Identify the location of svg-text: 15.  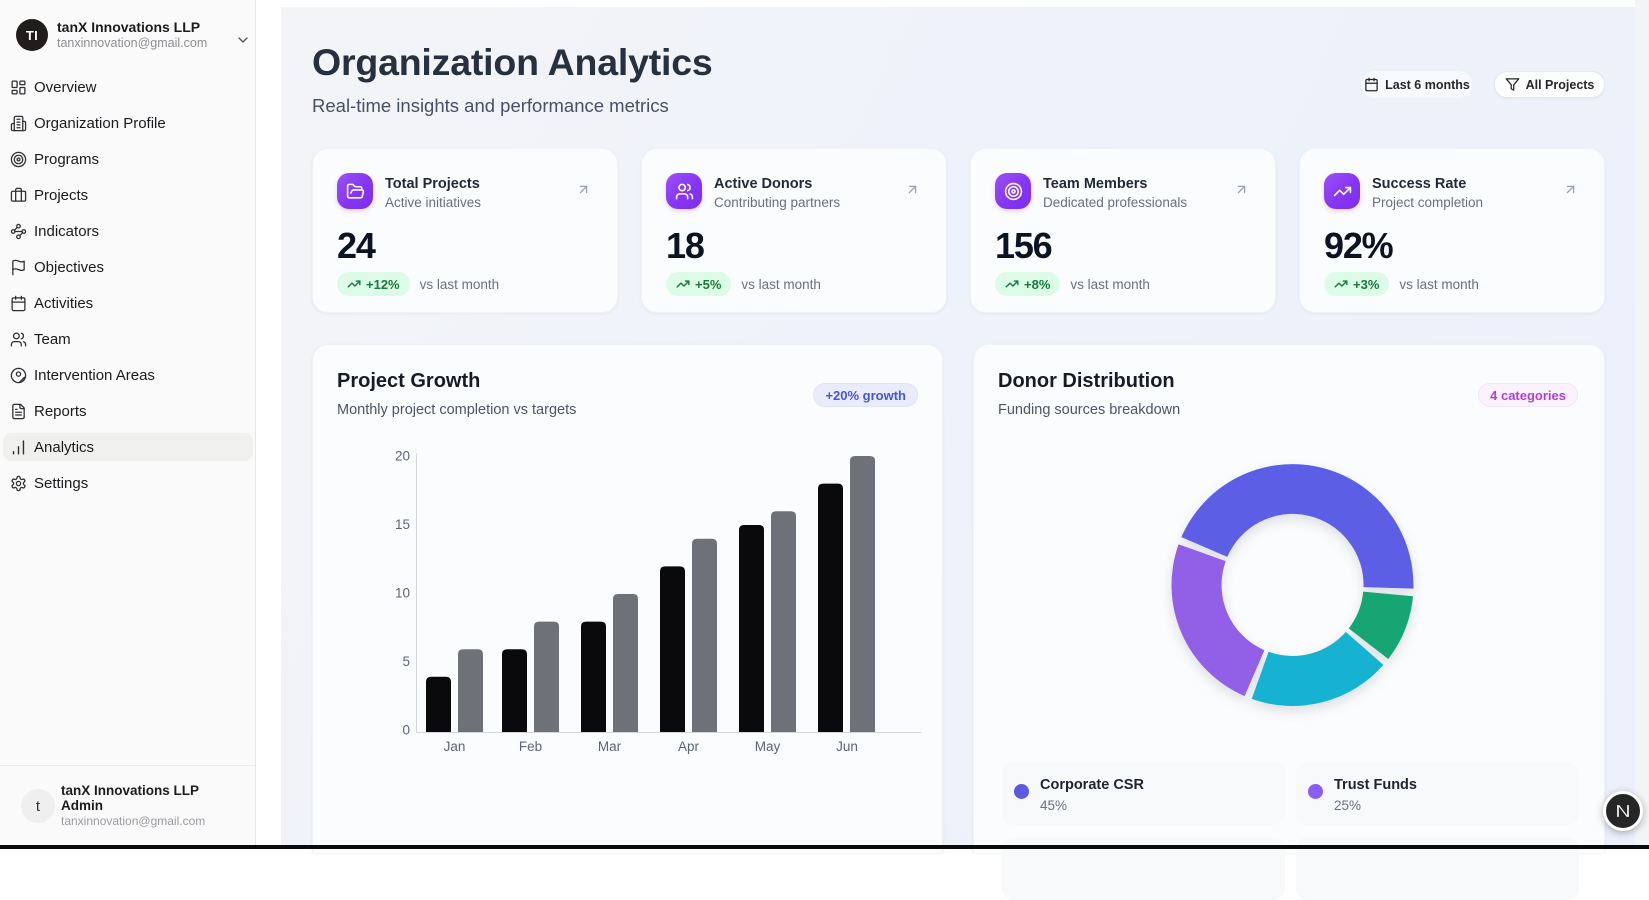
(402, 524).